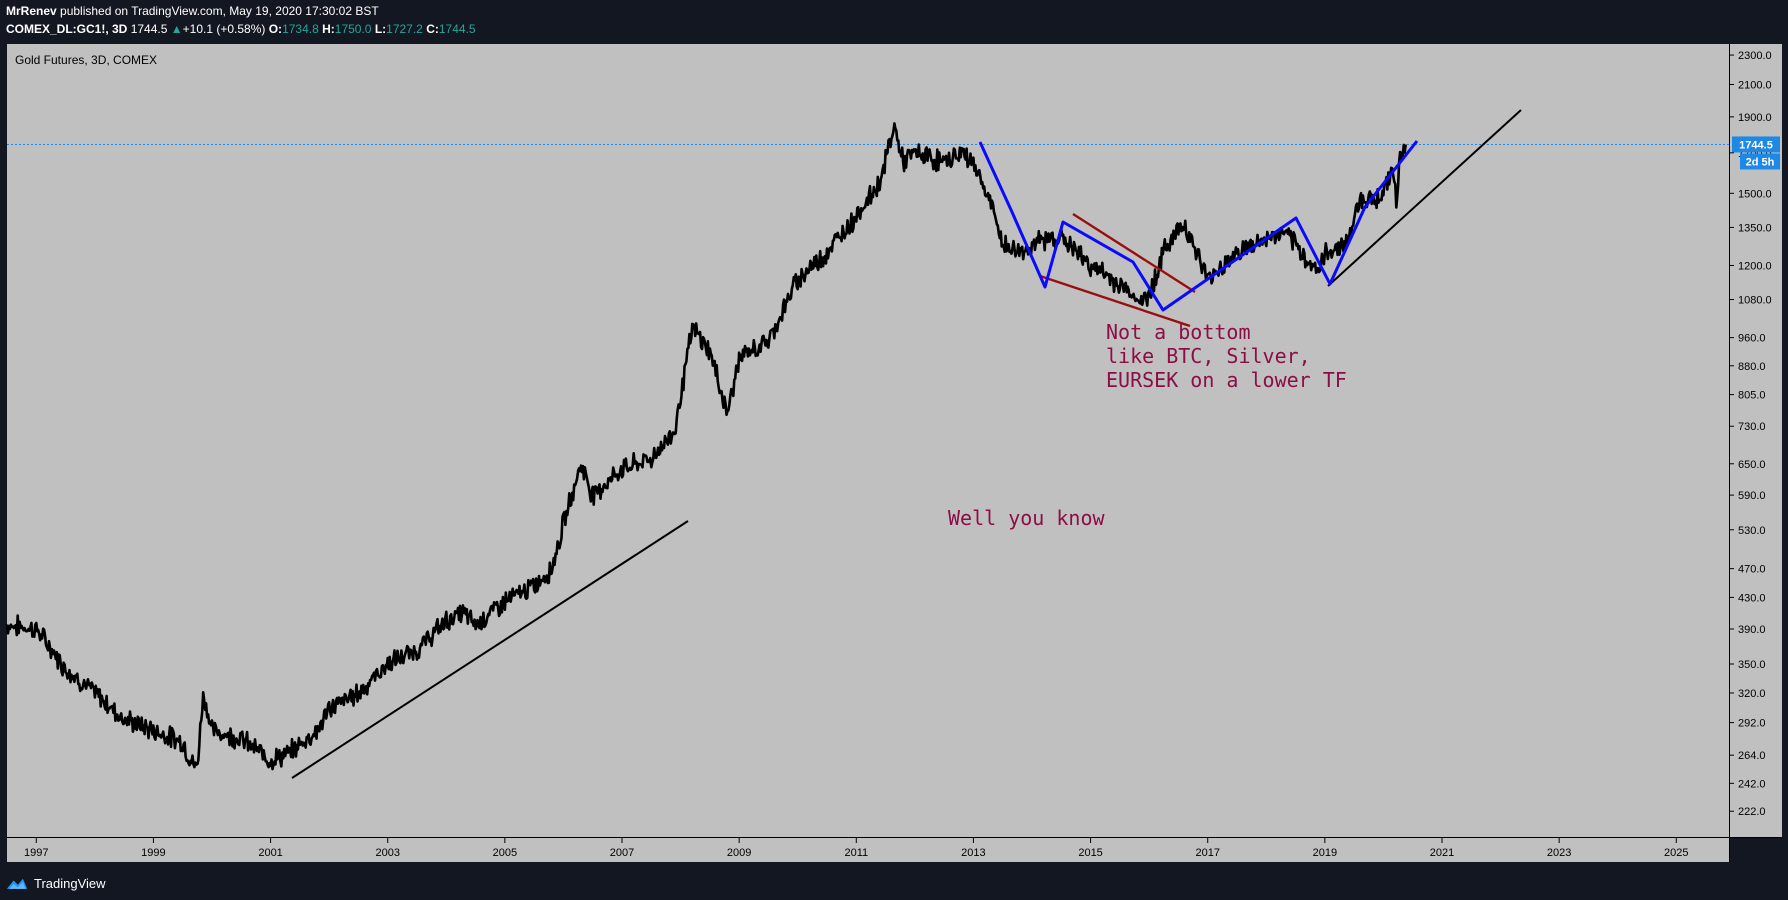  What do you see at coordinates (70, 883) in the screenshot?
I see `tradingview-brand: TradingView` at bounding box center [70, 883].